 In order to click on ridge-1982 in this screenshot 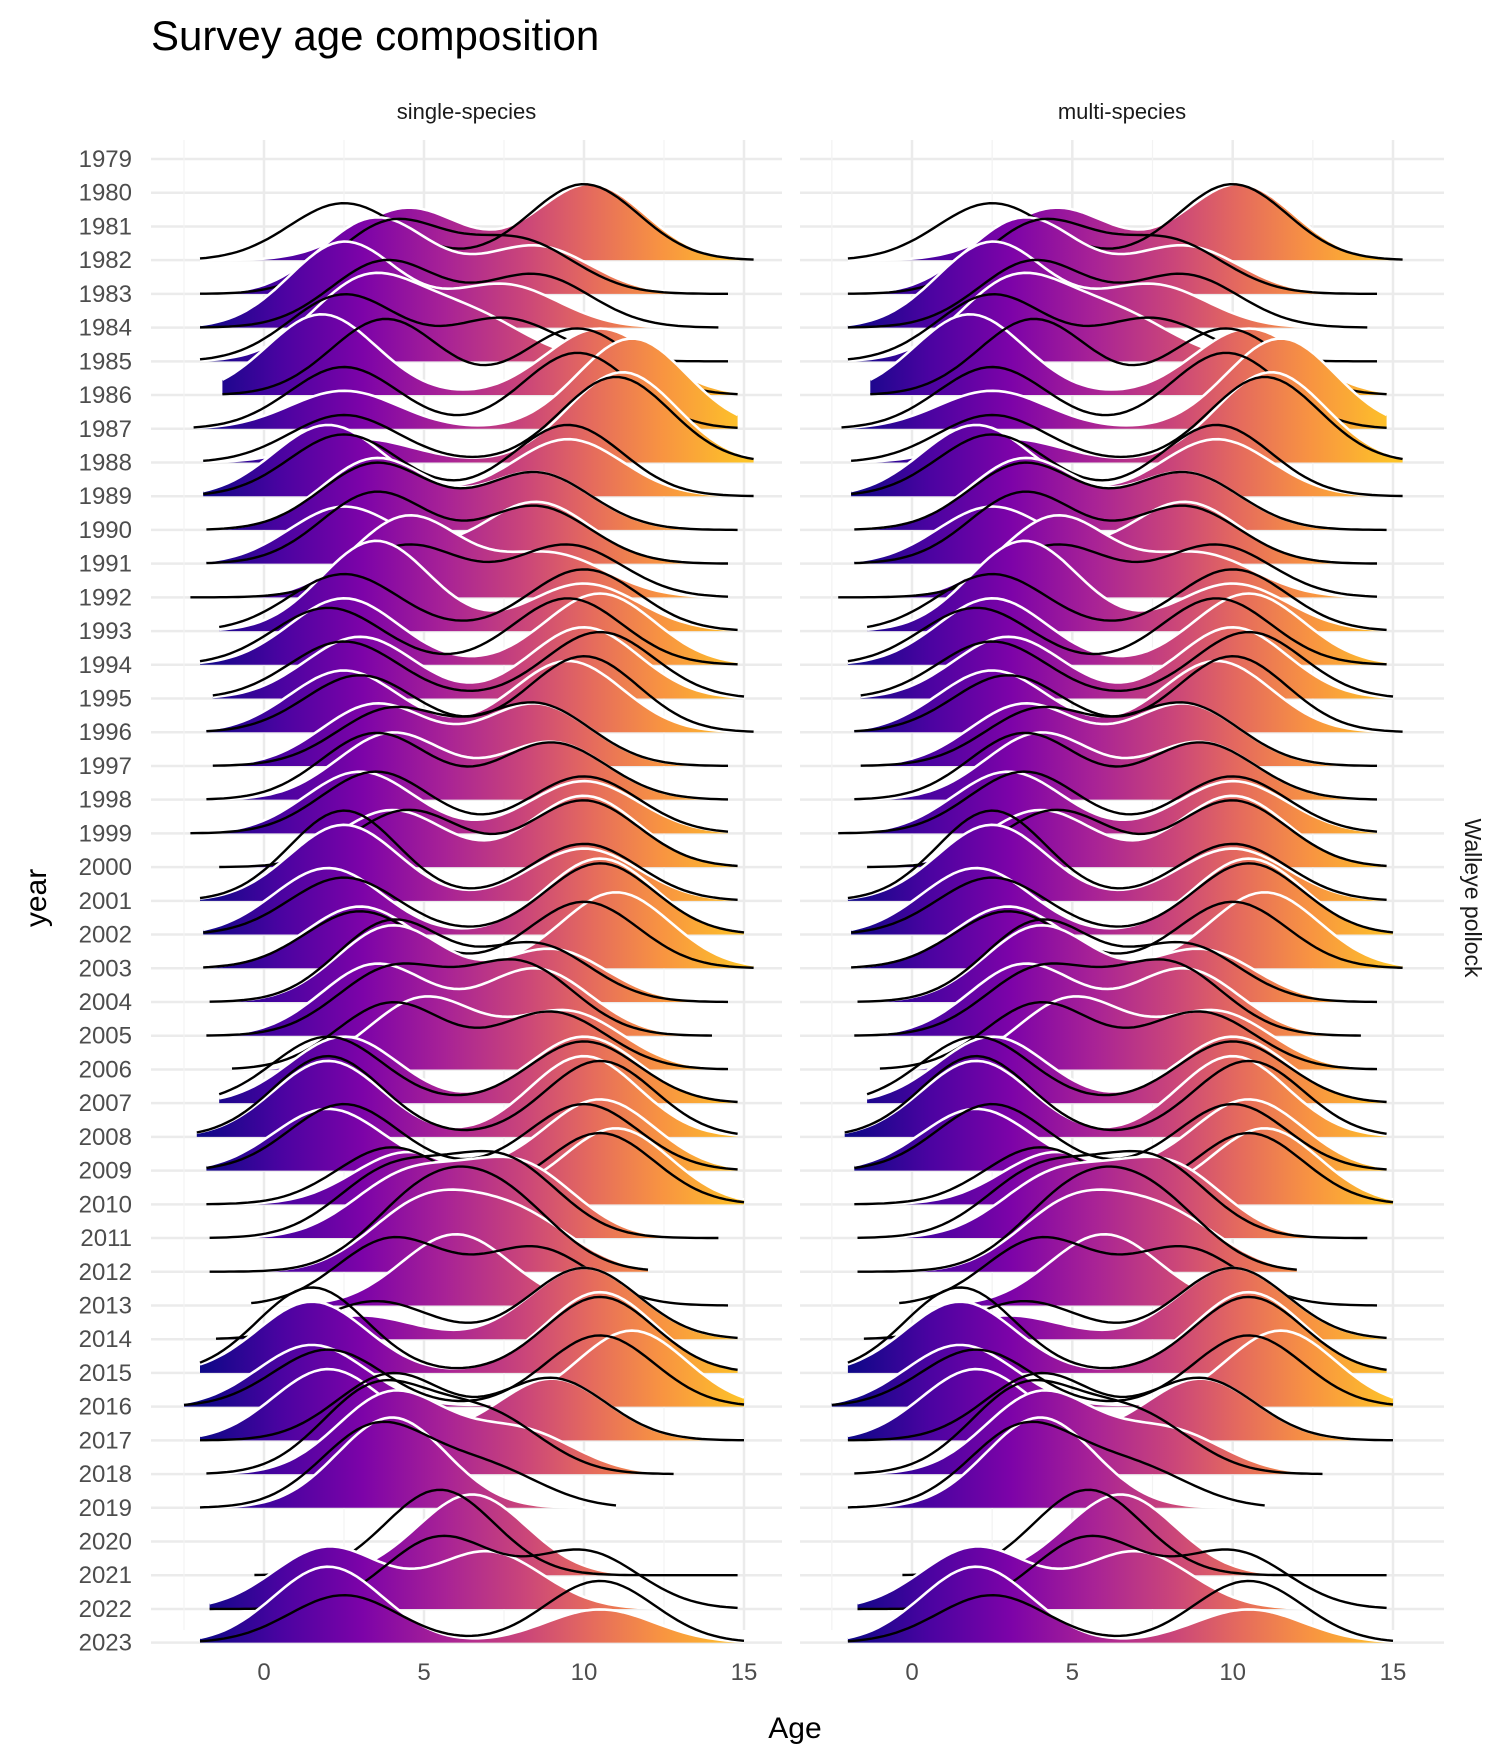, I will do `click(1125, 222)`.